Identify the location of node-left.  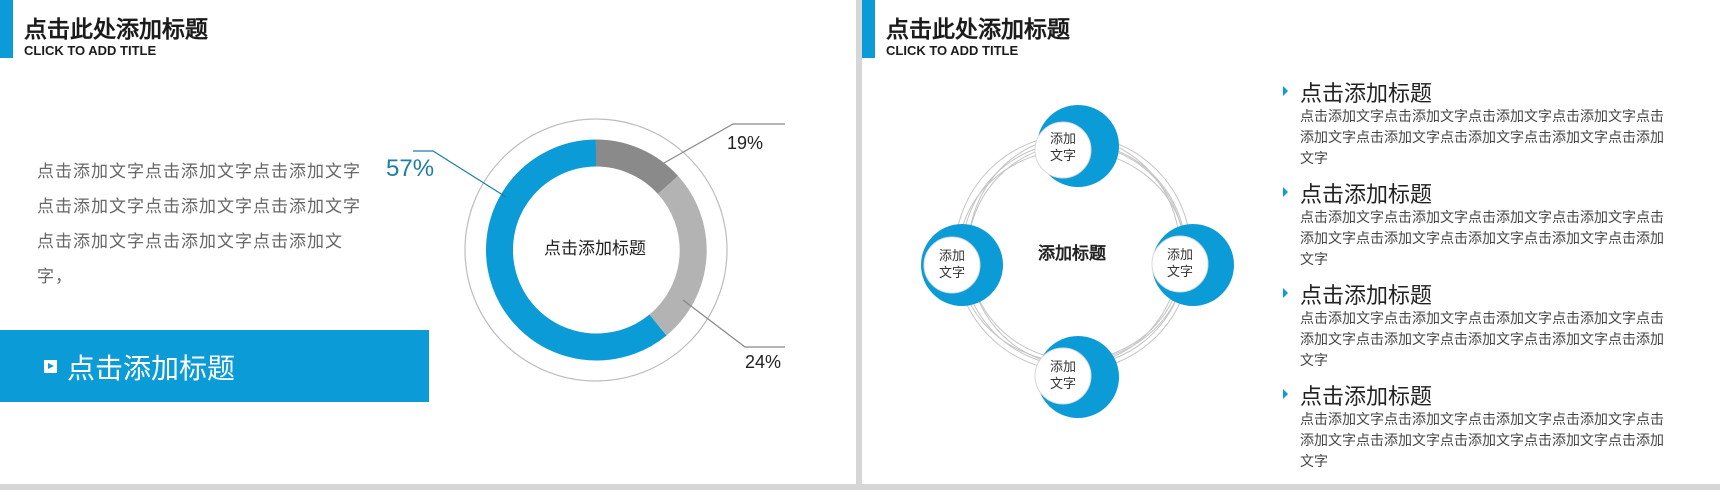
(962, 265).